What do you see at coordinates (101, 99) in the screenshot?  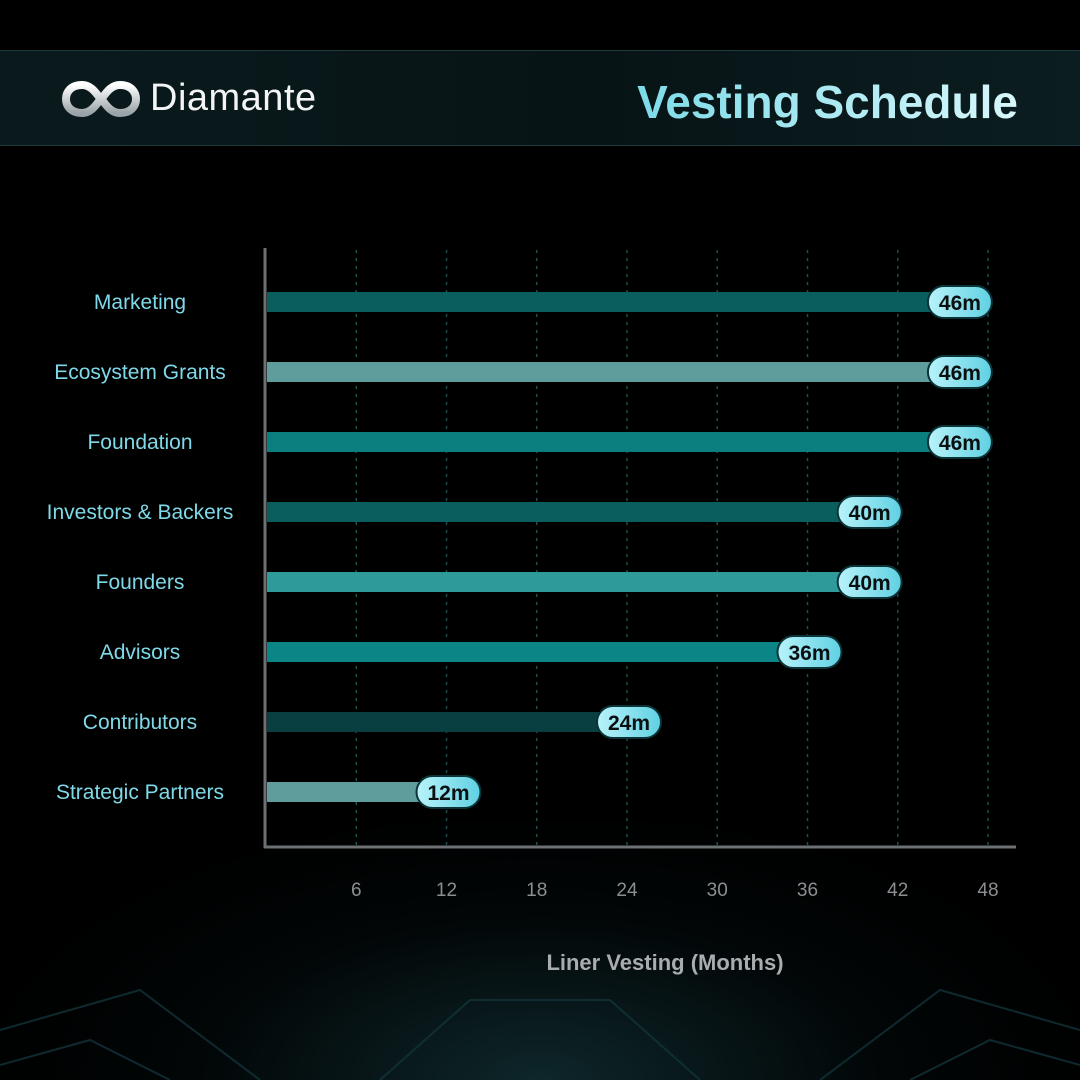 I see `infinity-logo-icon` at bounding box center [101, 99].